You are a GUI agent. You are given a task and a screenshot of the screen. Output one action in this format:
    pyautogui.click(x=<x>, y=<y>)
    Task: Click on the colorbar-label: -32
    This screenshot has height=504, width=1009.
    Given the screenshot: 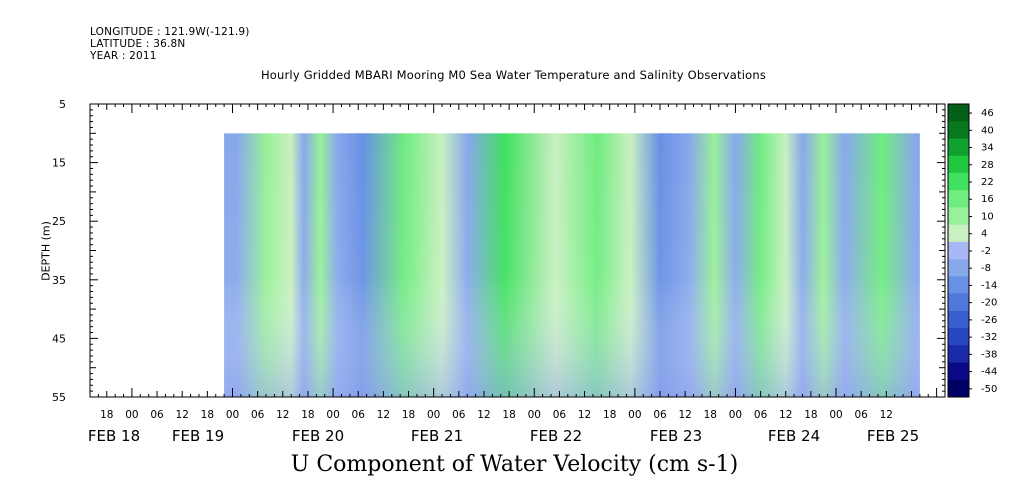 What is the action you would take?
    pyautogui.click(x=989, y=337)
    